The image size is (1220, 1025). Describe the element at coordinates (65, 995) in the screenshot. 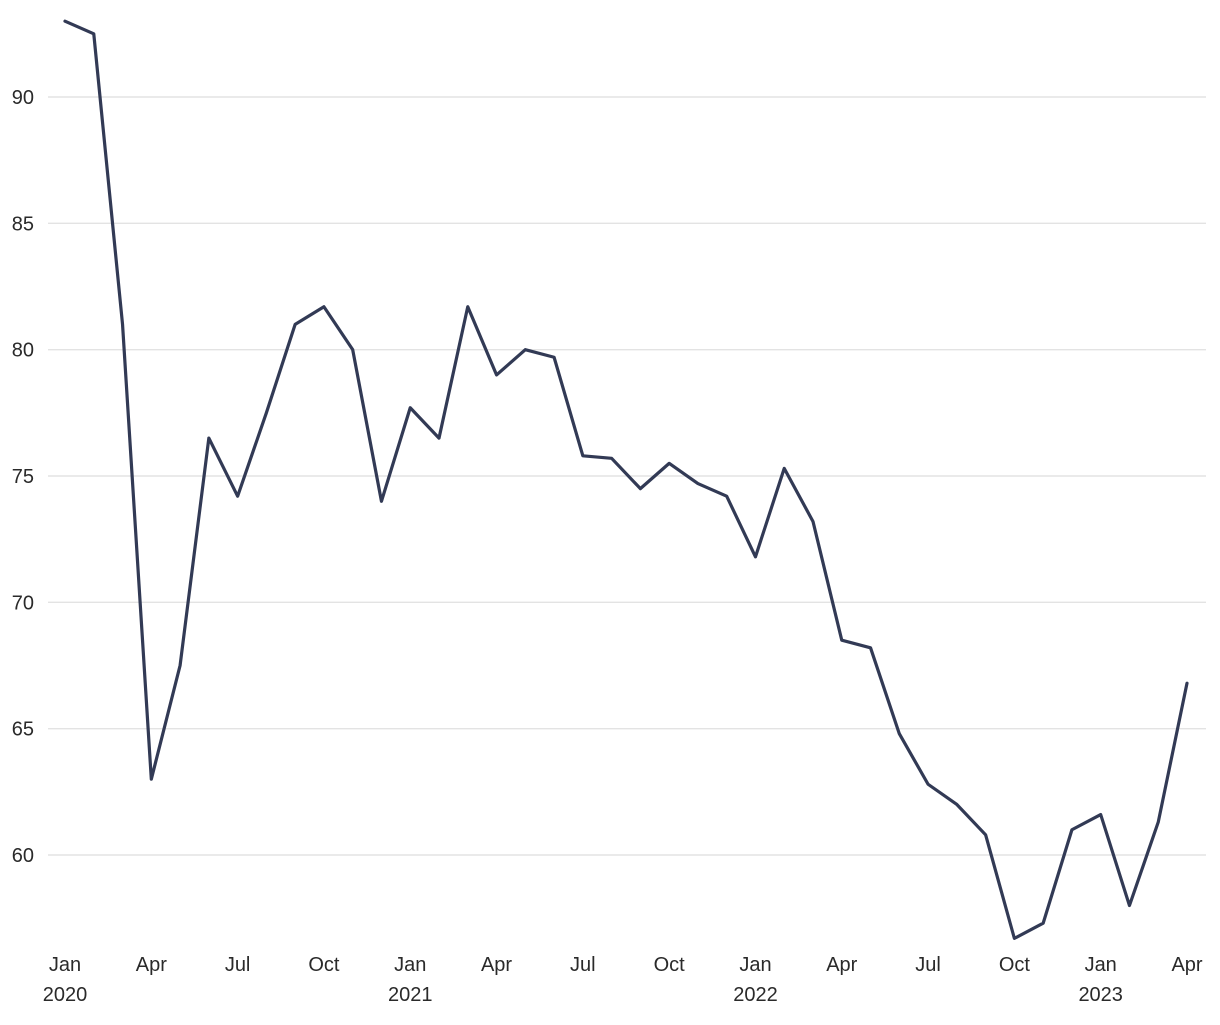

I see `x-tick-year-label: 2020` at that location.